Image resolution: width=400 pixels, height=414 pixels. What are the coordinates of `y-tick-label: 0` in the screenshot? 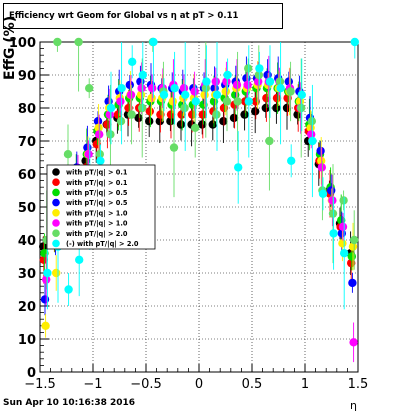 It's located at (31, 373).